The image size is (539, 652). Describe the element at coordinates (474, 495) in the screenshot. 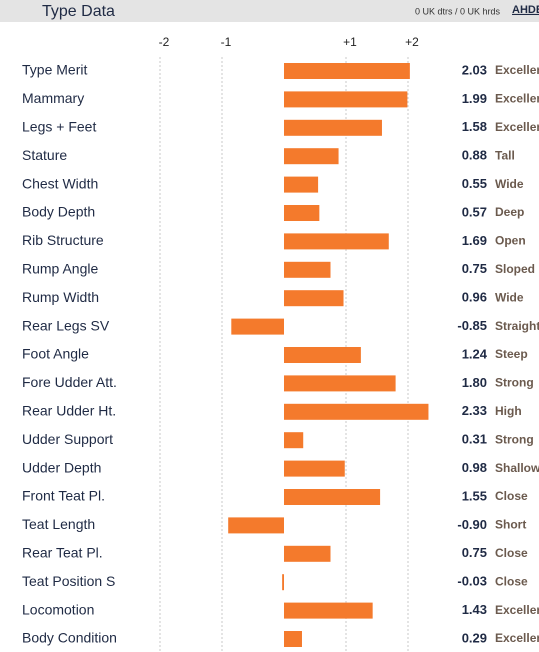

I see `value-label: 1.55` at that location.